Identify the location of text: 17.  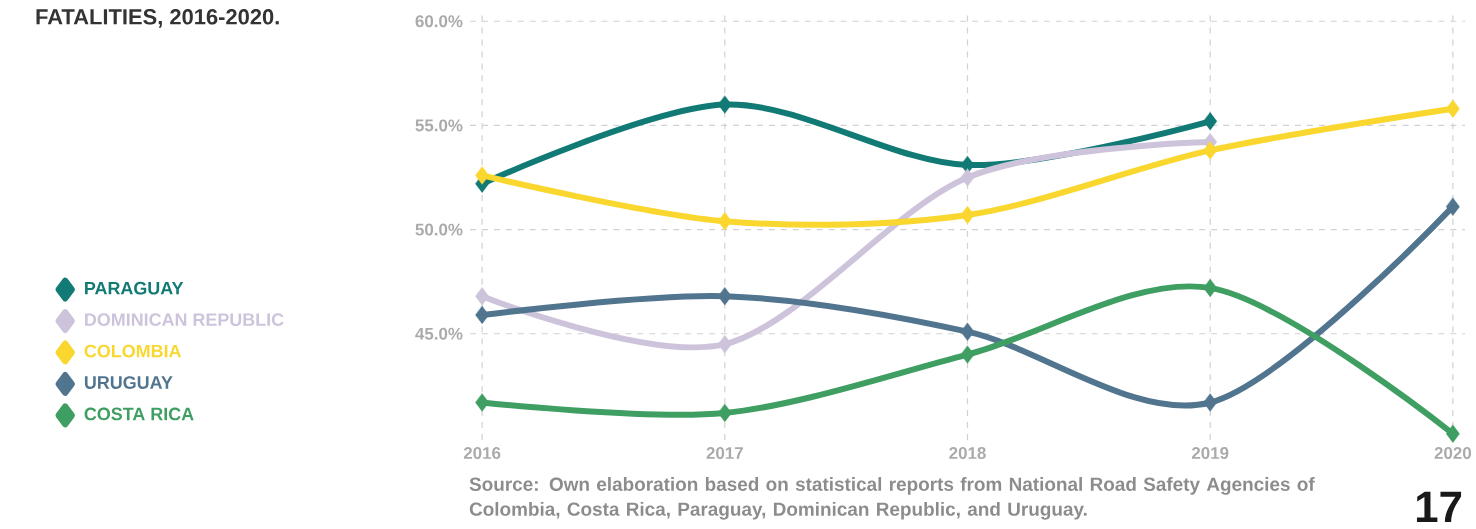
(1439, 506).